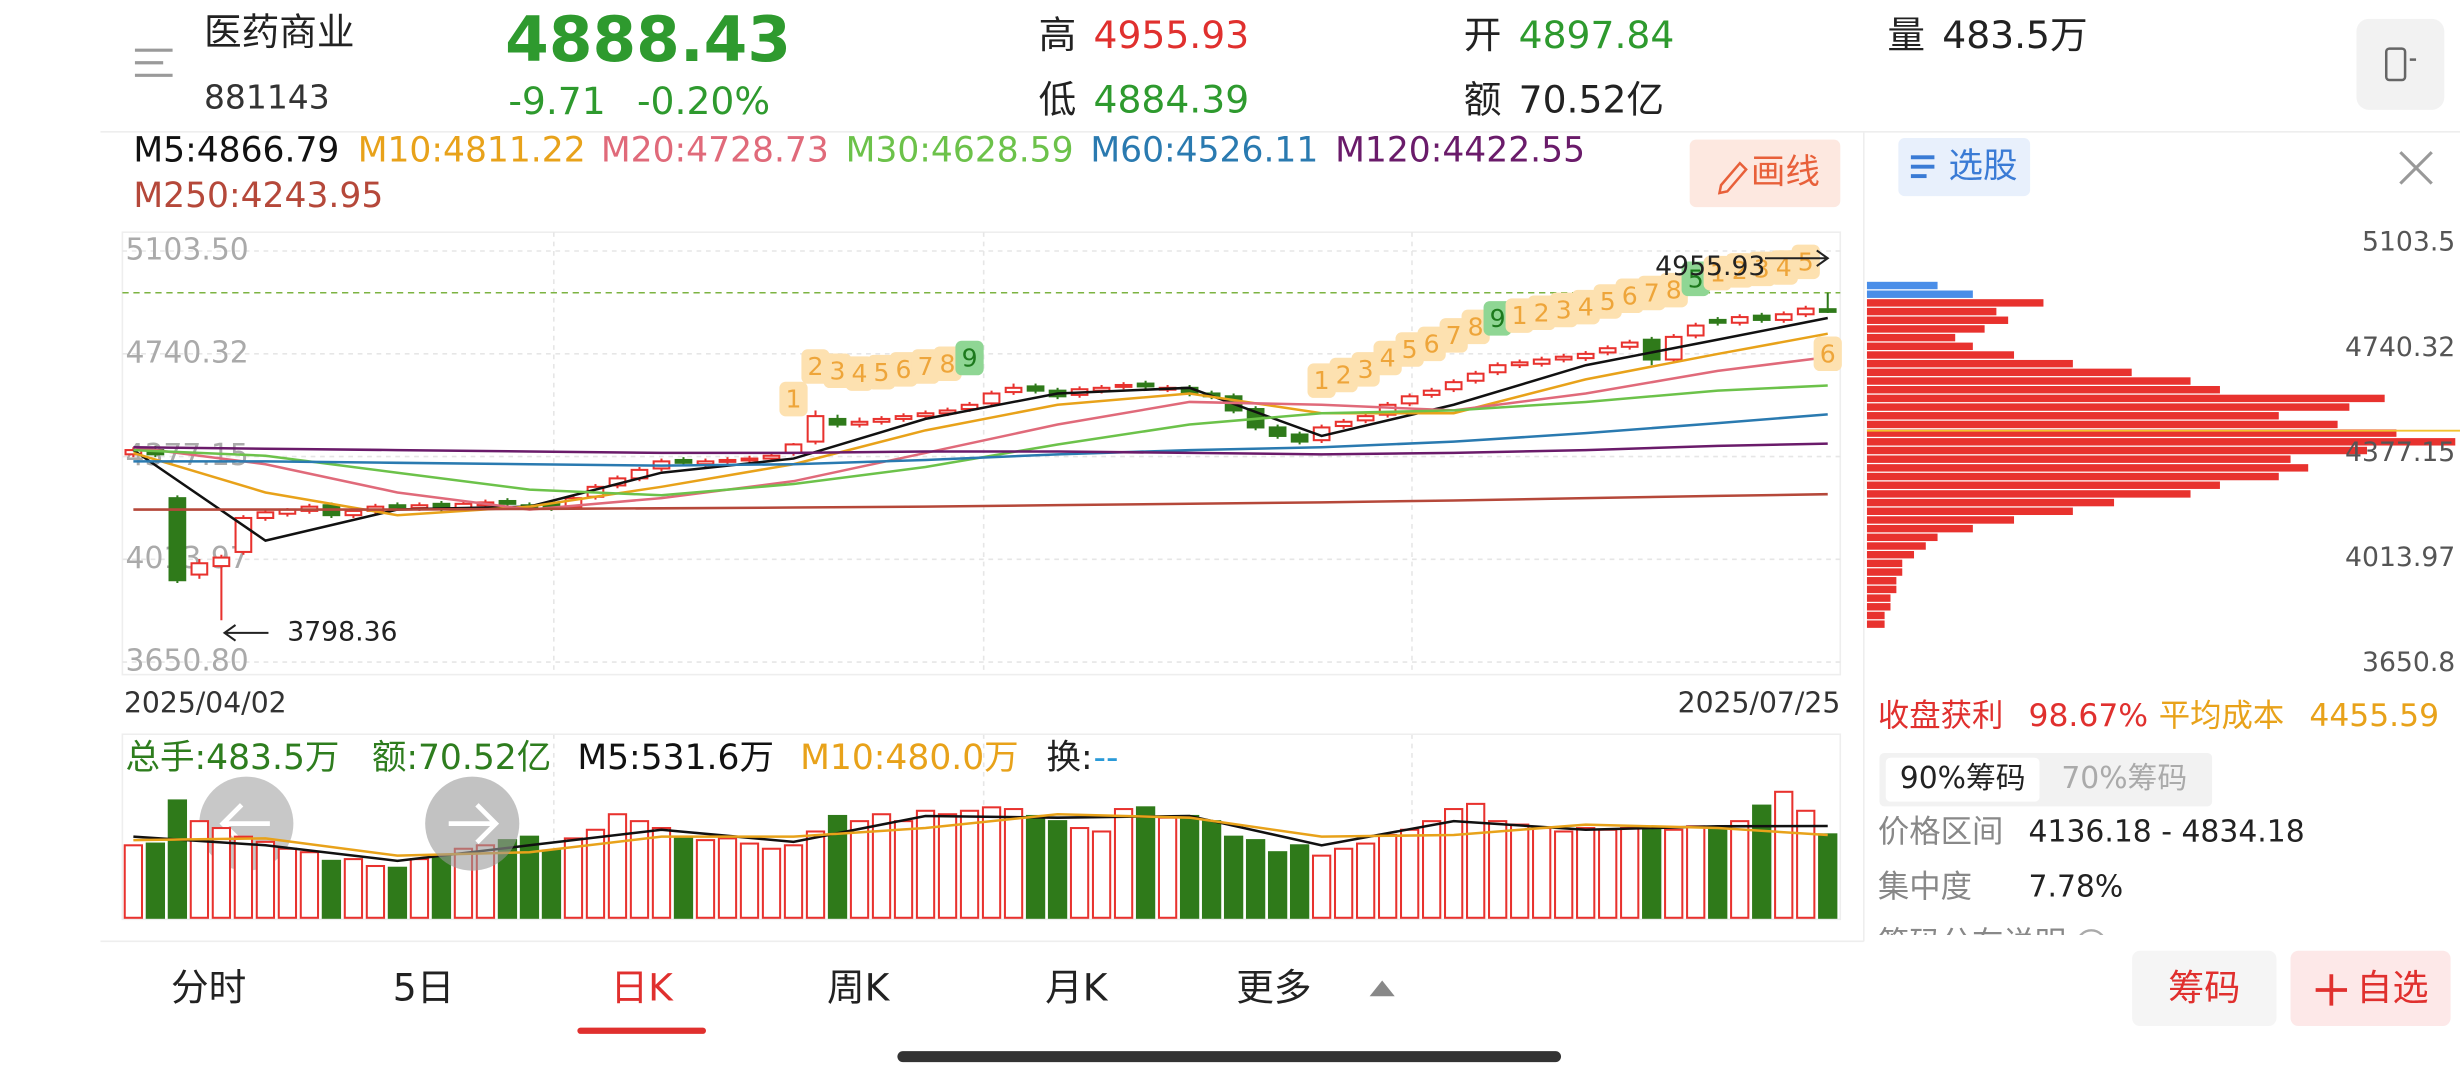 The height and width of the screenshot is (1080, 2460). Describe the element at coordinates (1940, 832) in the screenshot. I see `info-label: 价格区间` at that location.